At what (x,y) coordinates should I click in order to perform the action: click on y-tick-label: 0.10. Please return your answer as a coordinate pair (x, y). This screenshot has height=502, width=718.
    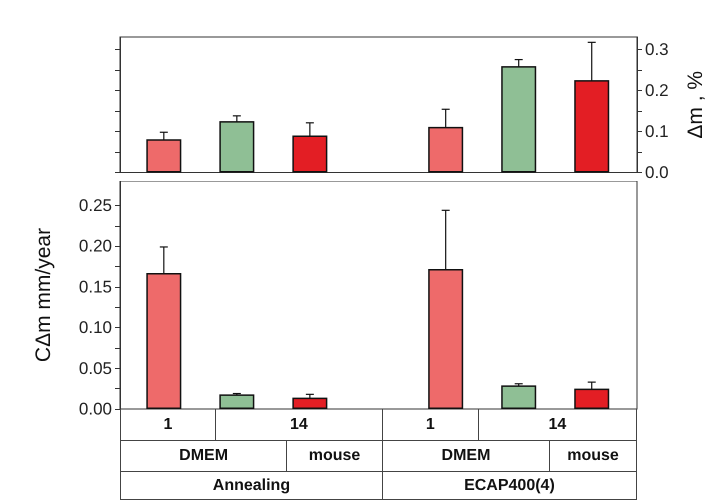
    Looking at the image, I should click on (95, 328).